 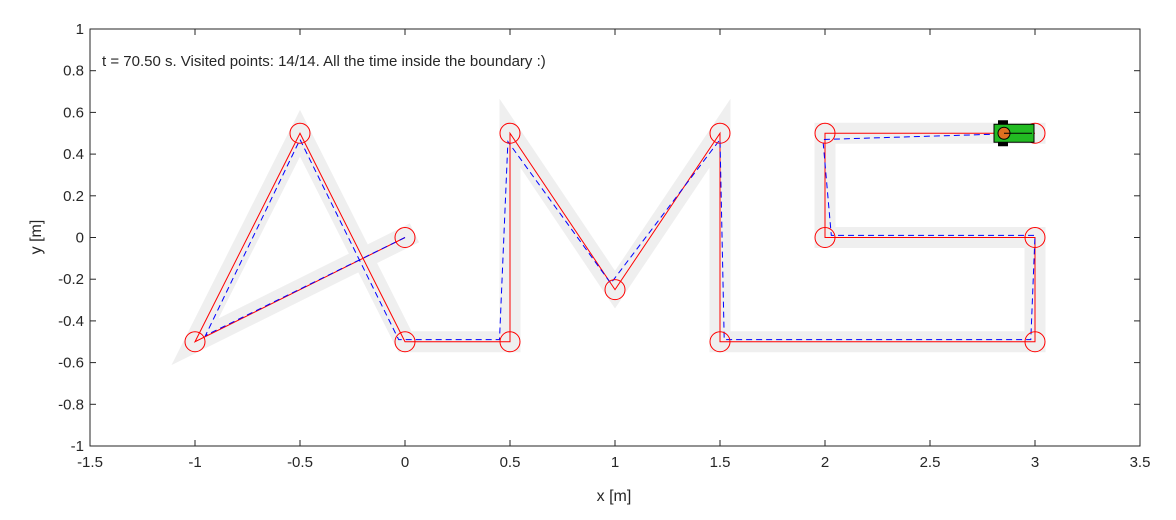 What do you see at coordinates (825, 462) in the screenshot?
I see `x-tick-label: 2` at bounding box center [825, 462].